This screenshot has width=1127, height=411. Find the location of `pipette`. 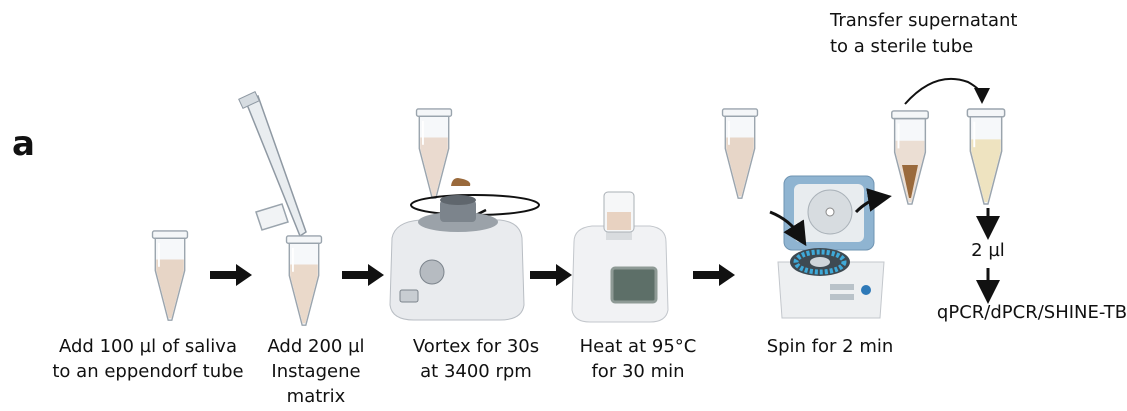

pipette is located at coordinates (272, 164).